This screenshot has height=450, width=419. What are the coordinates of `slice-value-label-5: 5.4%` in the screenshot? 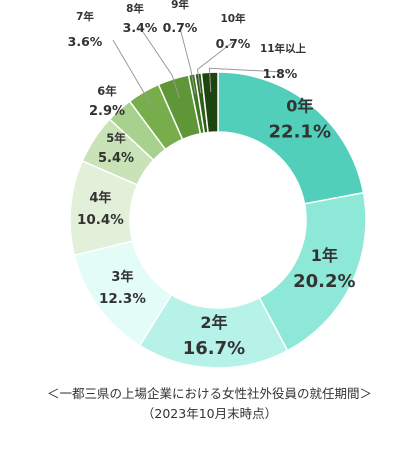 It's located at (116, 158).